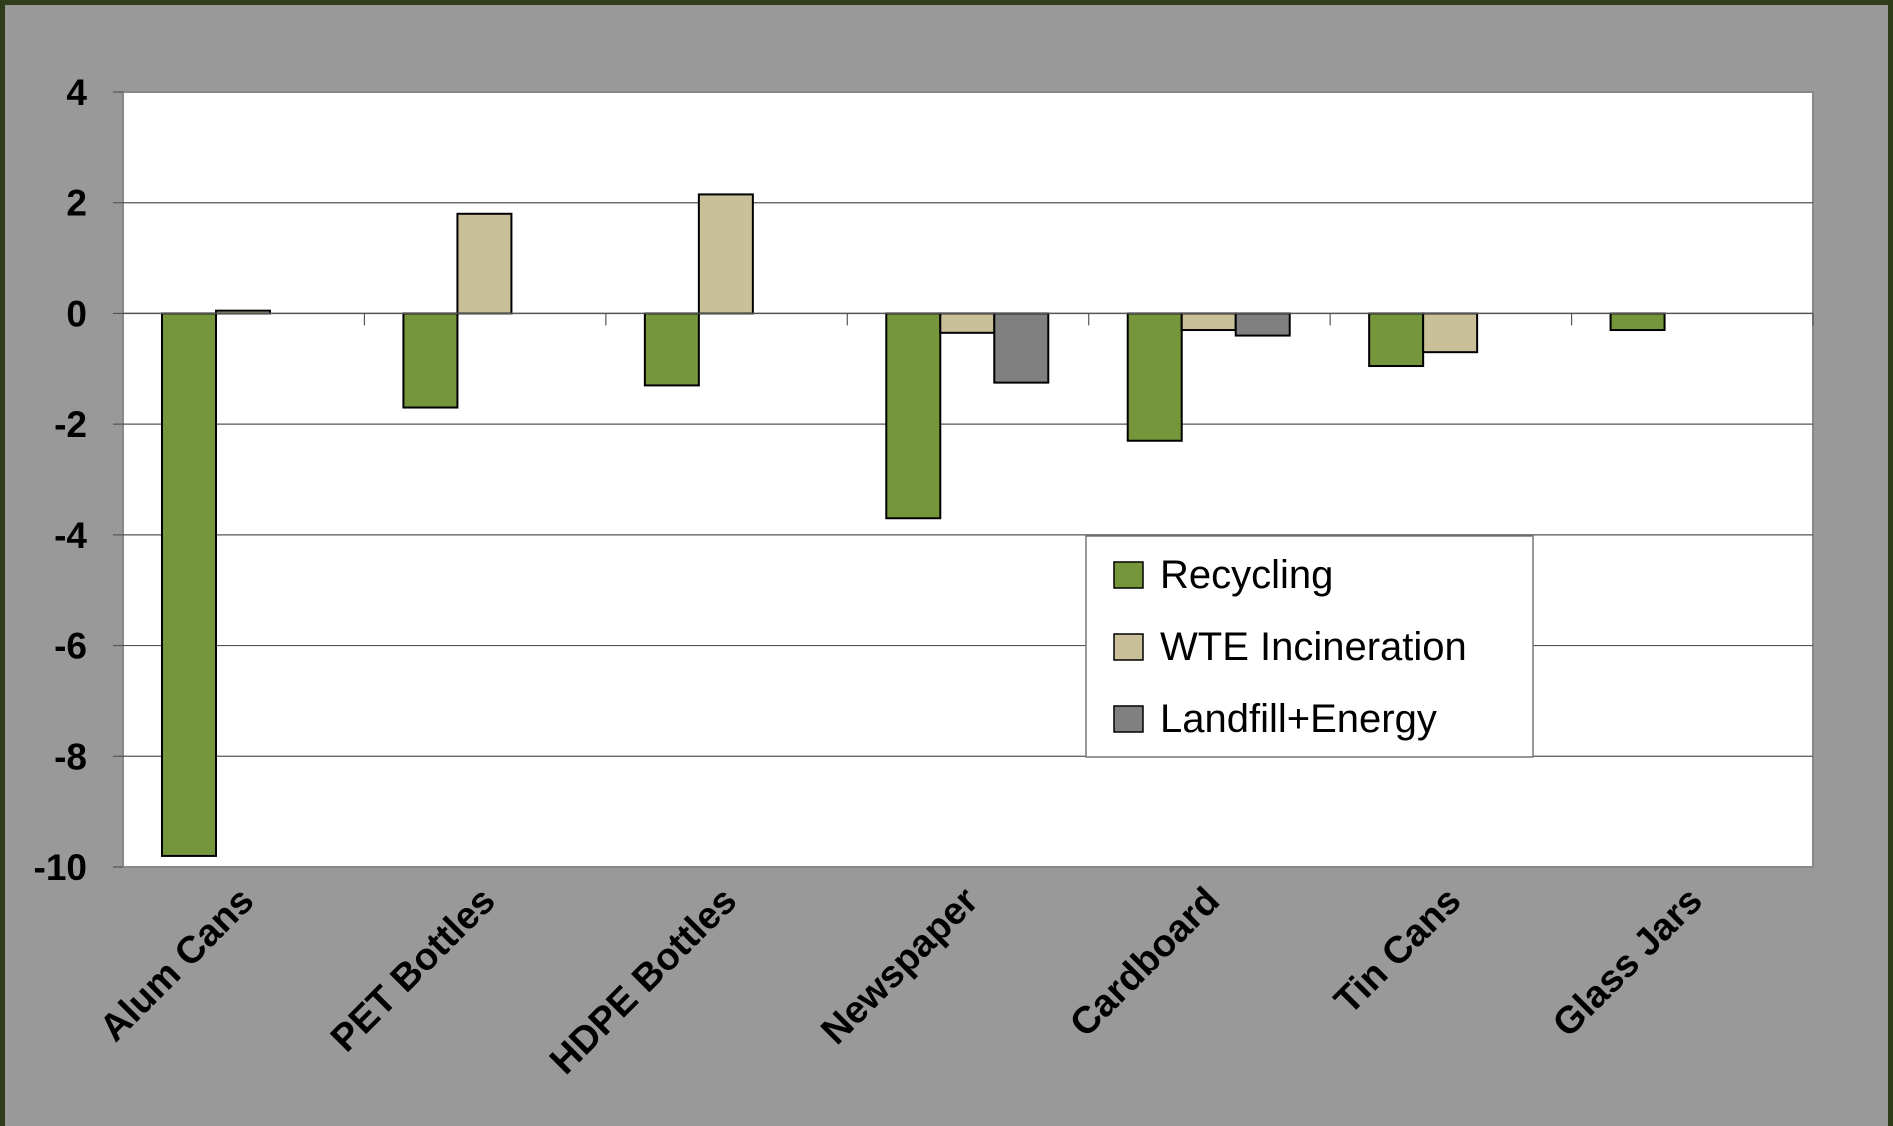 This screenshot has height=1126, width=1893. Describe the element at coordinates (913, 416) in the screenshot. I see `bar-recycling-newspaper` at that location.